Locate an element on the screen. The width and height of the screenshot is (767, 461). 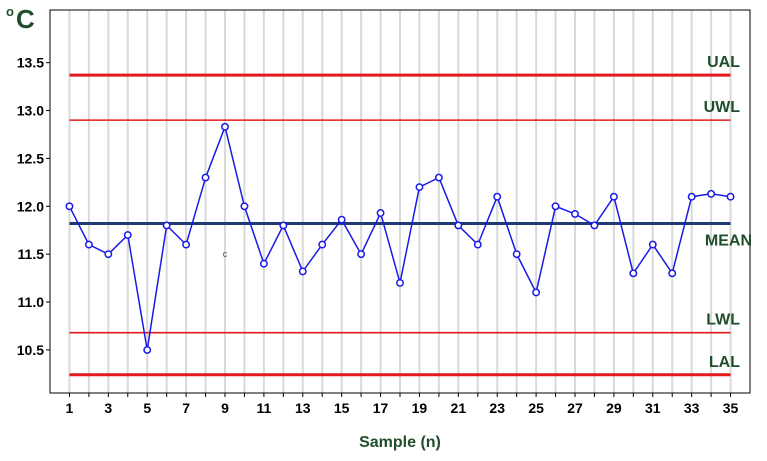
x-tick-label: 17 is located at coordinates (381, 408).